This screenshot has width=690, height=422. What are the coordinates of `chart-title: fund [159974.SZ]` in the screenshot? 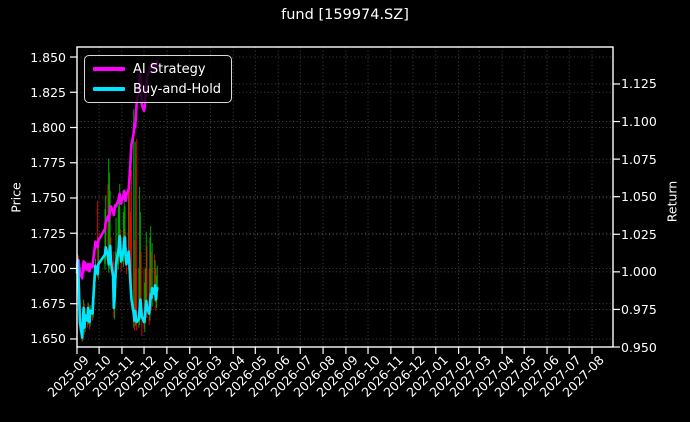 It's located at (345, 15).